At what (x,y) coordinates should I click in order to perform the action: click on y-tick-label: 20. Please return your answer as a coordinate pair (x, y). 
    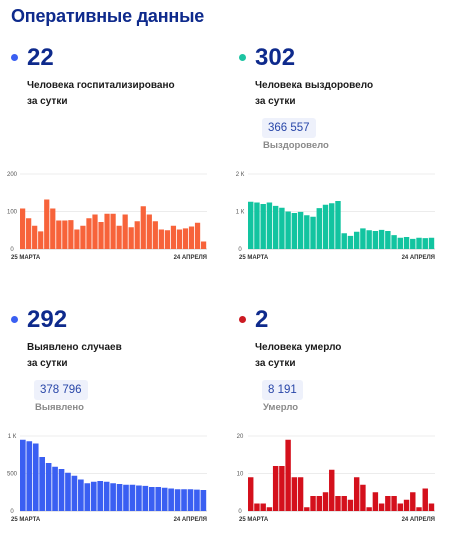
    Looking at the image, I should click on (240, 437).